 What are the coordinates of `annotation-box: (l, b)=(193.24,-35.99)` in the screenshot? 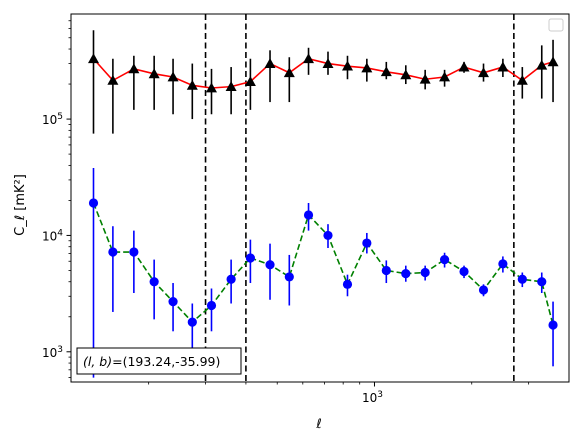 It's located at (159, 361).